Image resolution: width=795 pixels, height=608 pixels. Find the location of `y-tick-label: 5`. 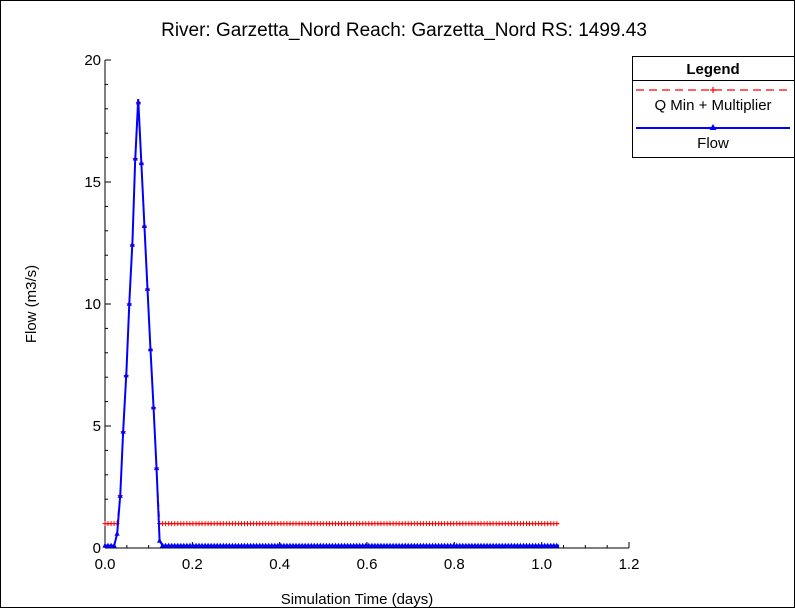

y-tick-label: 5 is located at coordinates (97, 426).